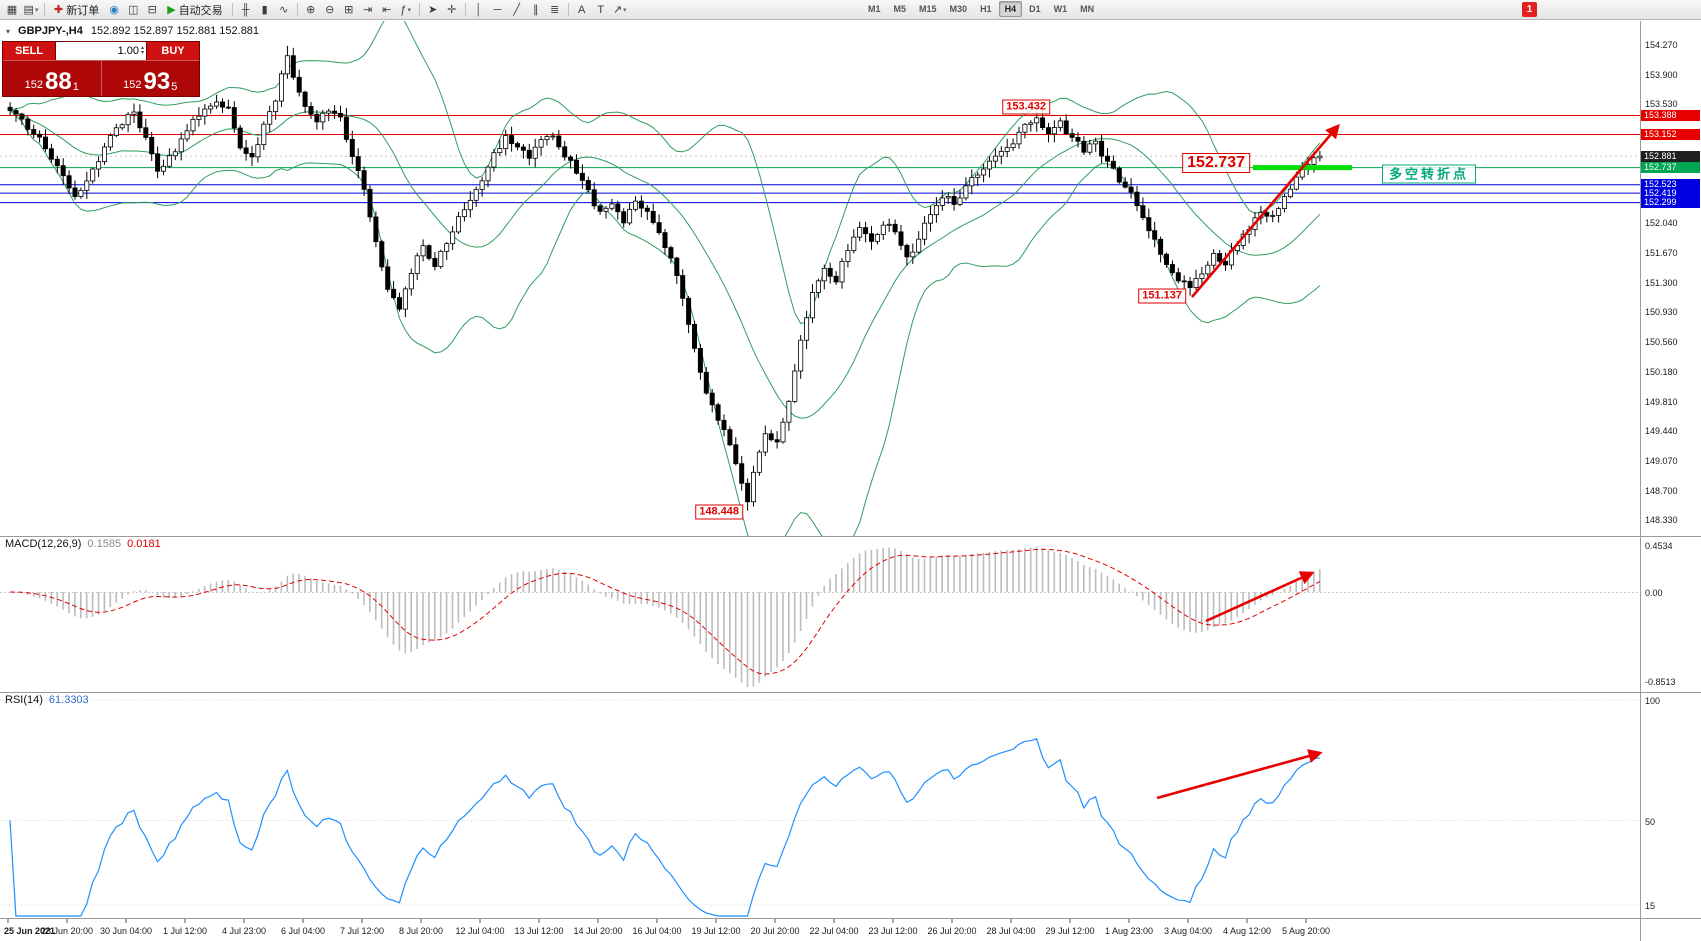  I want to click on time-axis-label: 29 Jul 12:00, so click(1070, 931).